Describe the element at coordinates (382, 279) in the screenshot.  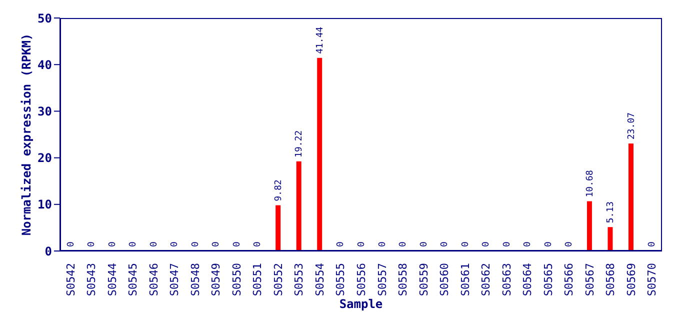
I see `x-tick-label: S0557` at that location.